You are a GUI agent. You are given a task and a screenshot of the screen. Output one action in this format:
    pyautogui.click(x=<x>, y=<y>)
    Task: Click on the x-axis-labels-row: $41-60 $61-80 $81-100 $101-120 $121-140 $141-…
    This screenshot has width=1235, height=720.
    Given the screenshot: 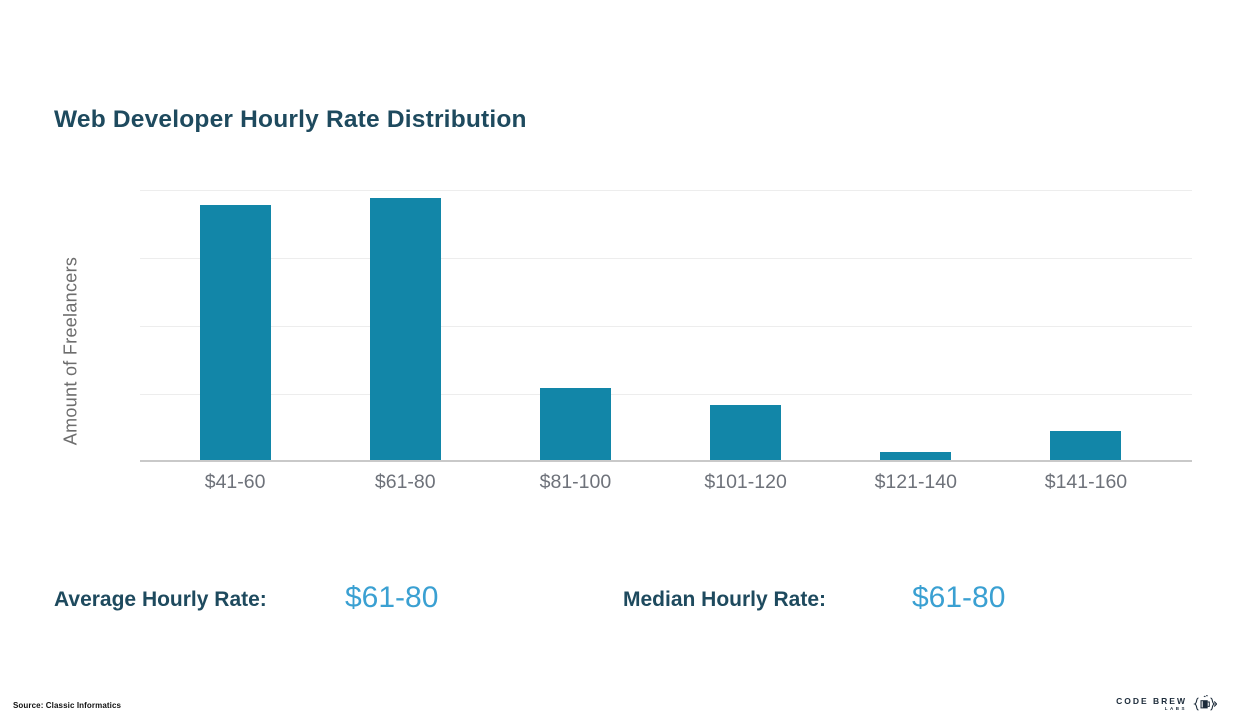 What is the action you would take?
    pyautogui.click(x=660, y=482)
    